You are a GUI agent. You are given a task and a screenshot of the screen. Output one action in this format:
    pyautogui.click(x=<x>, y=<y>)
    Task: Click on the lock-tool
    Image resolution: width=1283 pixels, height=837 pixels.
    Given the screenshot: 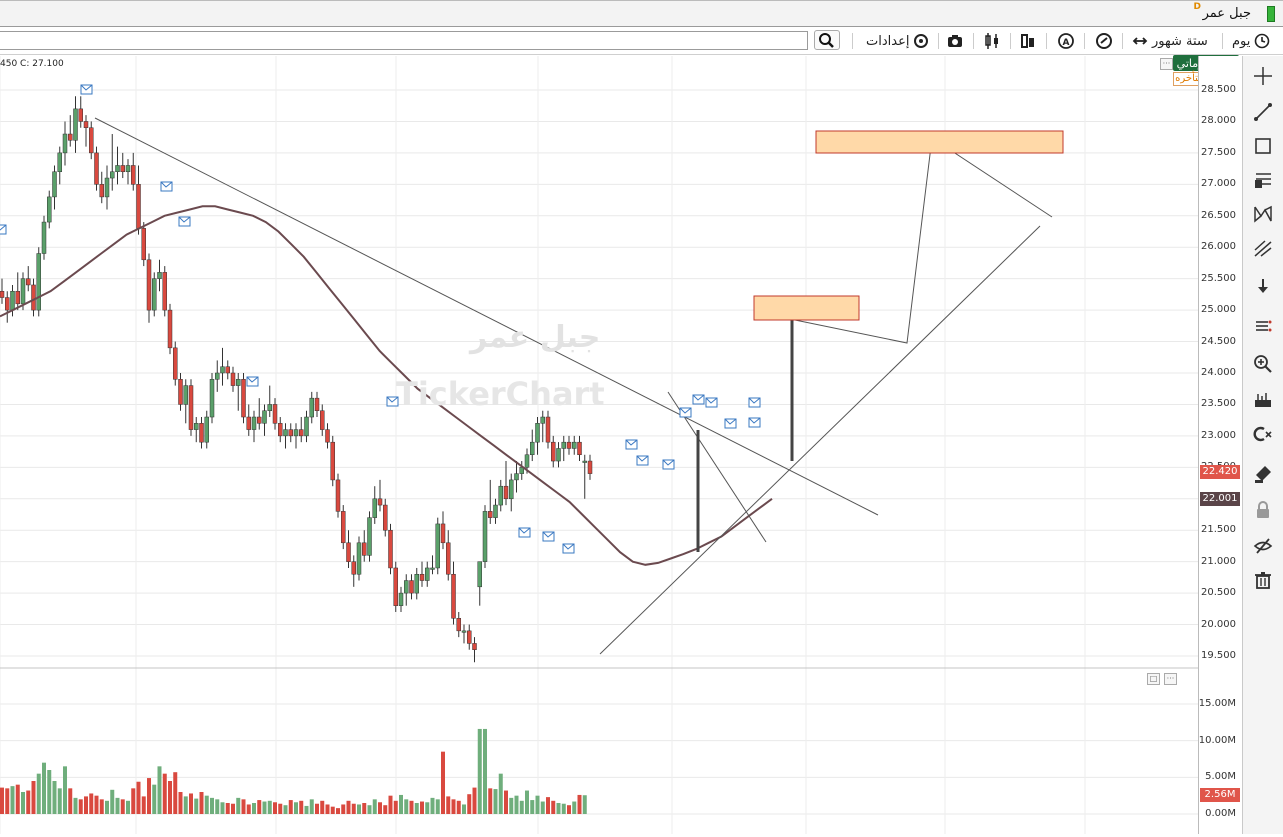 What is the action you would take?
    pyautogui.click(x=1263, y=510)
    